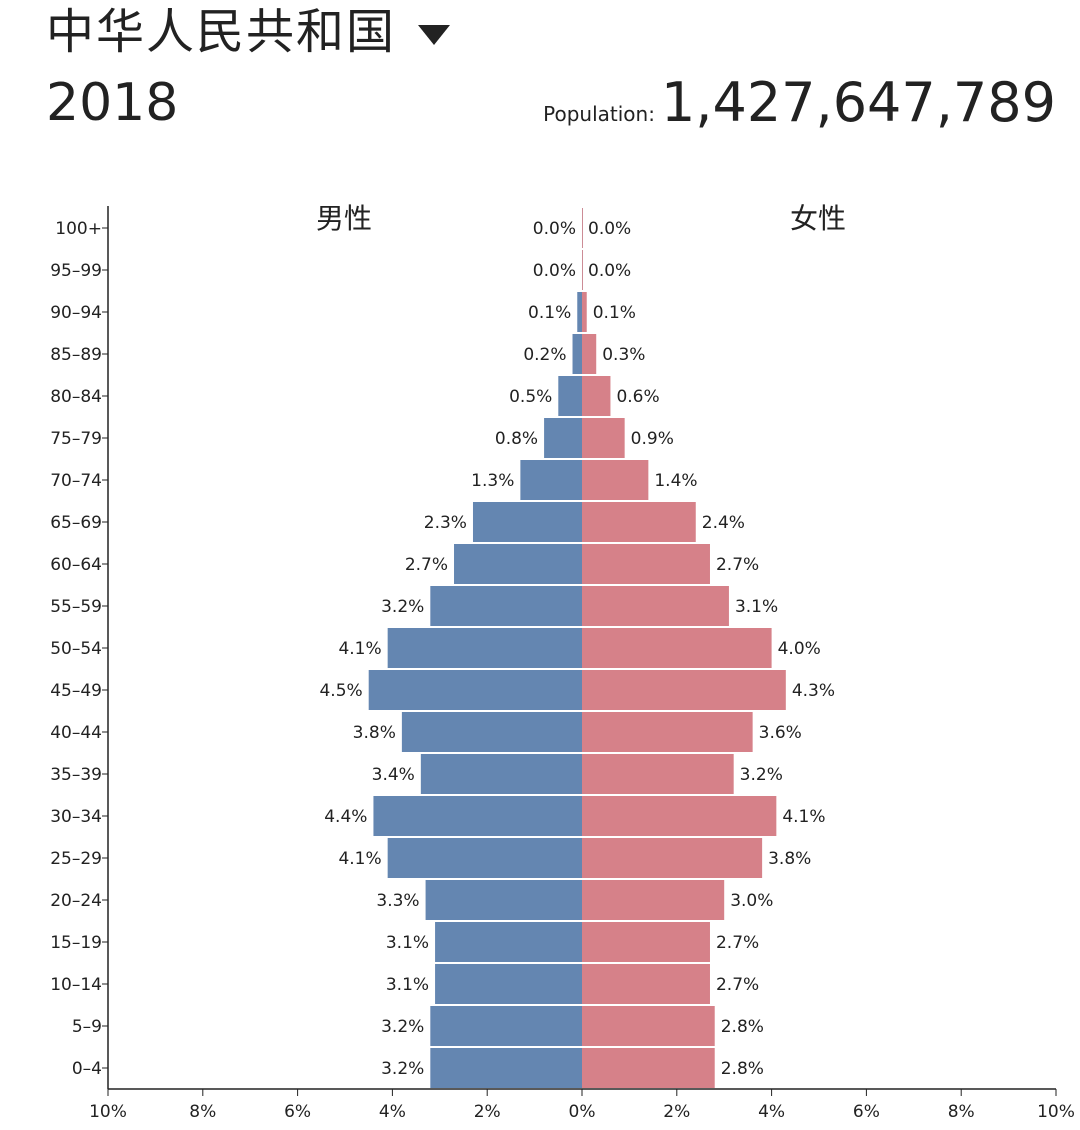 Image resolution: width=1080 pixels, height=1130 pixels. I want to click on data-label-female: 4.3%, so click(813, 691).